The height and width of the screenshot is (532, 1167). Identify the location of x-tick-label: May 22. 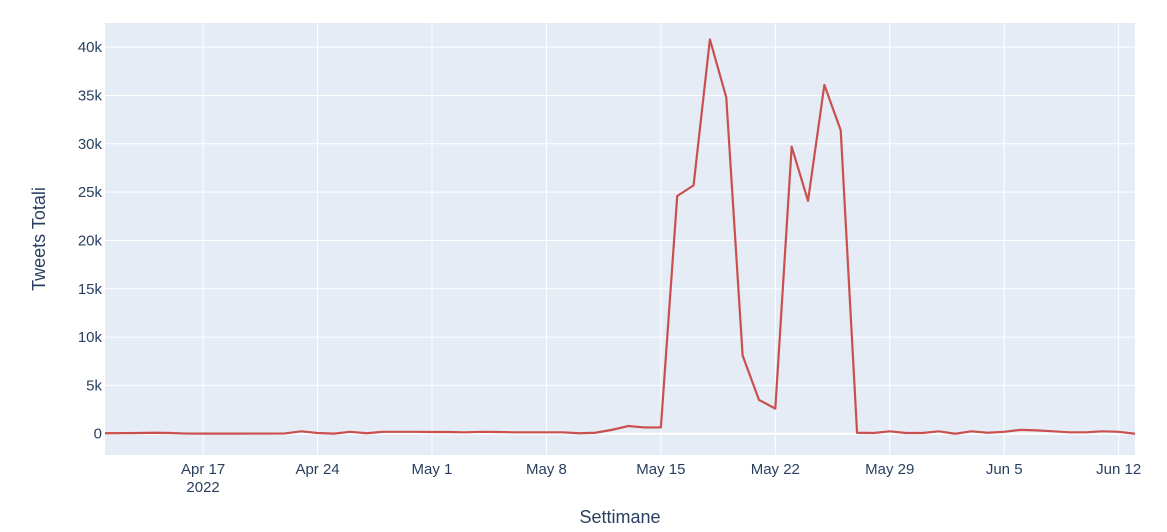
(775, 469).